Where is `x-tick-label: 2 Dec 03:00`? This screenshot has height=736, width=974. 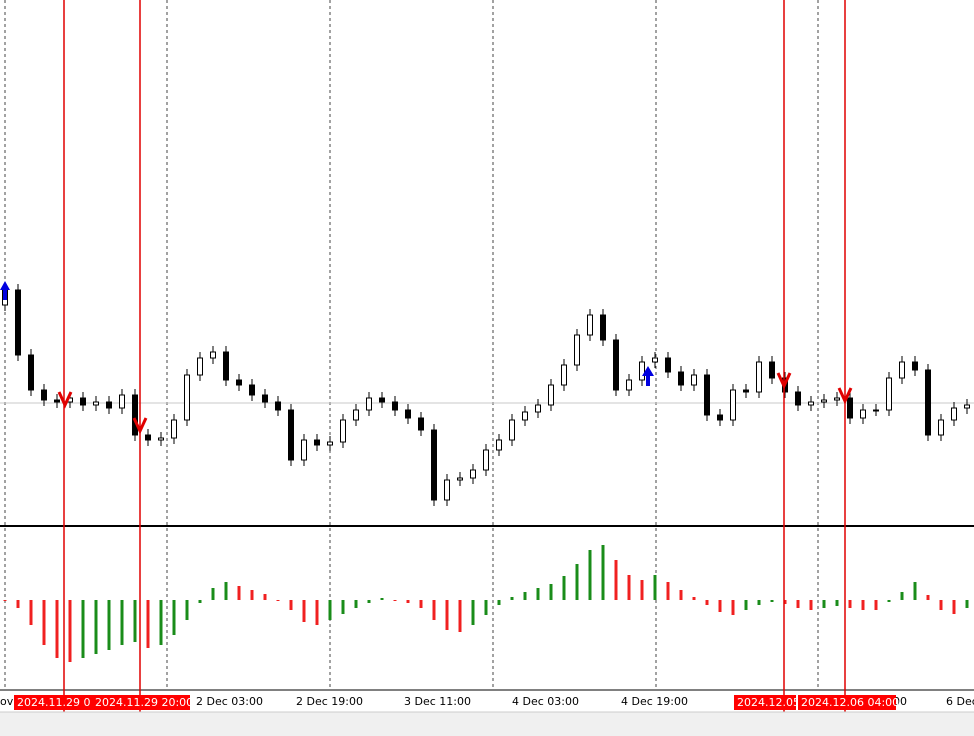 x-tick-label: 2 Dec 03:00 is located at coordinates (229, 701).